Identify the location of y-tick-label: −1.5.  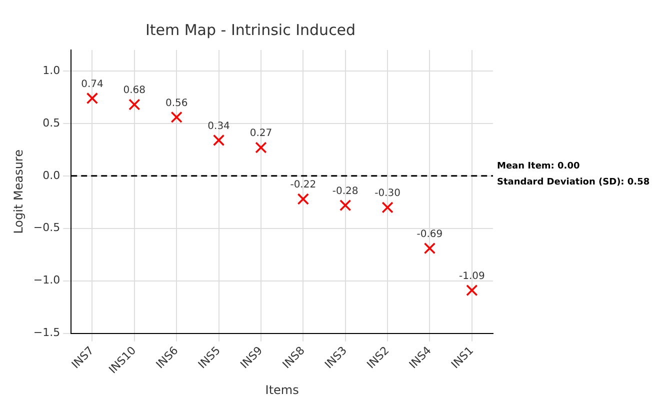
(46, 333).